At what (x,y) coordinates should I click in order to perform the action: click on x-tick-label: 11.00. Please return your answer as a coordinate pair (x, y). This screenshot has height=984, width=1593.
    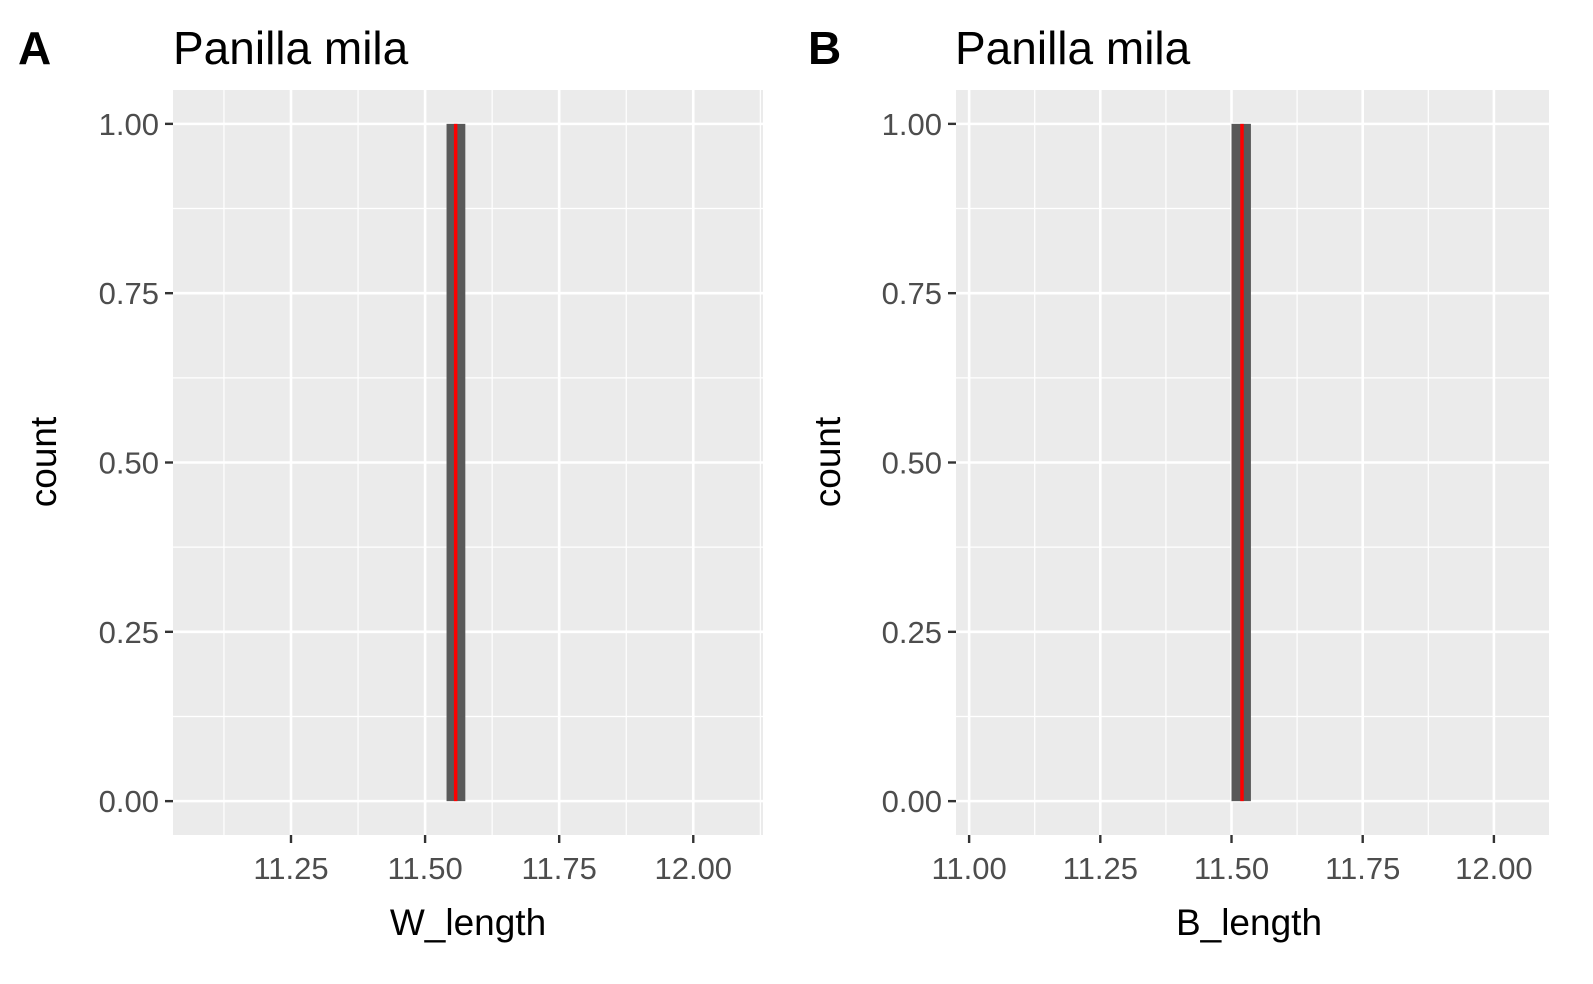
    Looking at the image, I should click on (968, 868).